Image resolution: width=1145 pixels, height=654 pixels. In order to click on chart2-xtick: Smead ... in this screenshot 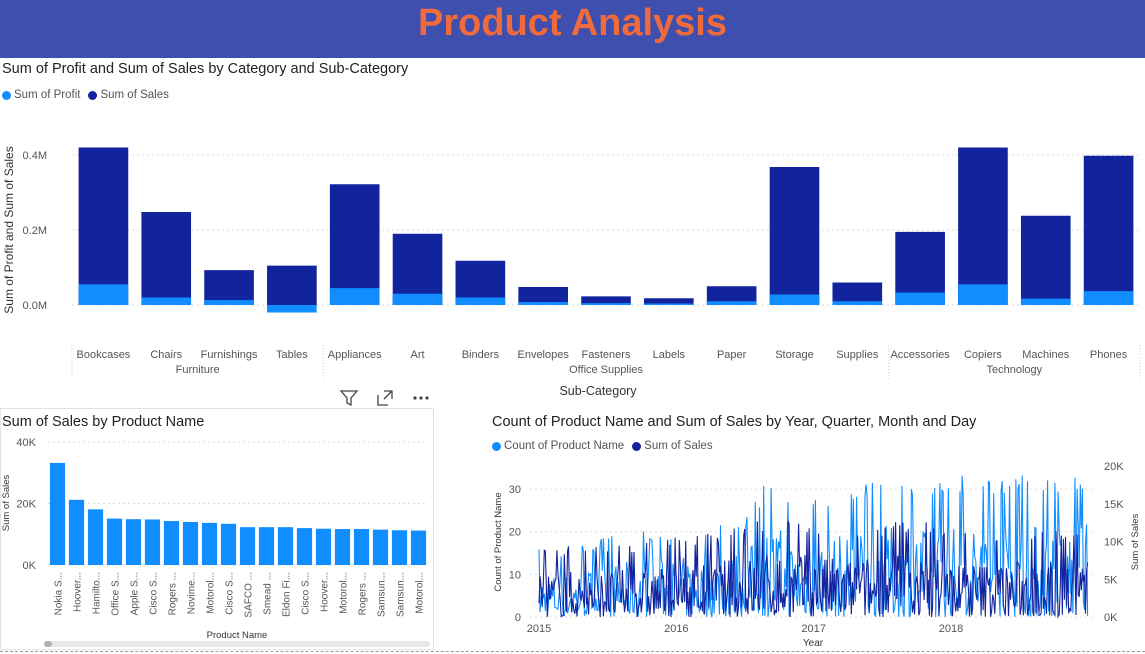, I will do `click(268, 593)`.